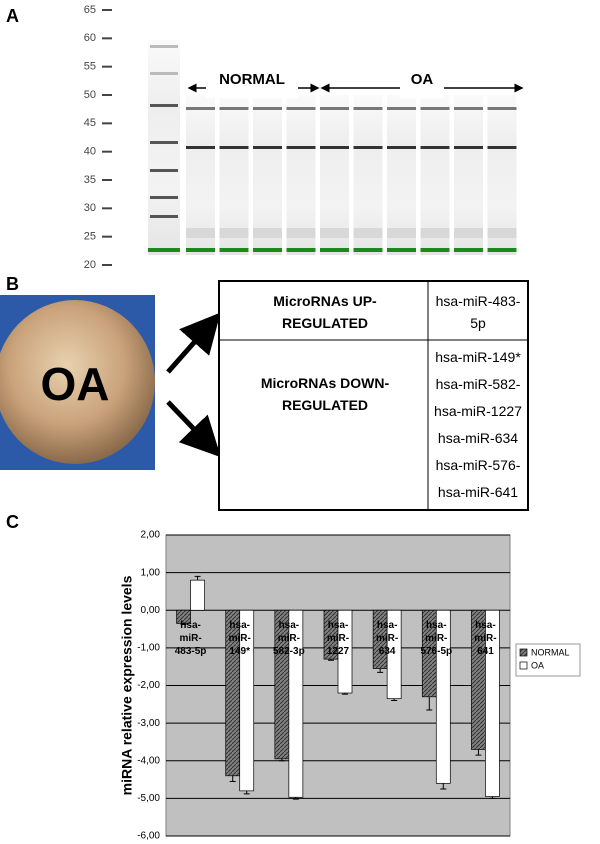  I want to click on category-label: hsa-miR-582-3p, so click(289, 639).